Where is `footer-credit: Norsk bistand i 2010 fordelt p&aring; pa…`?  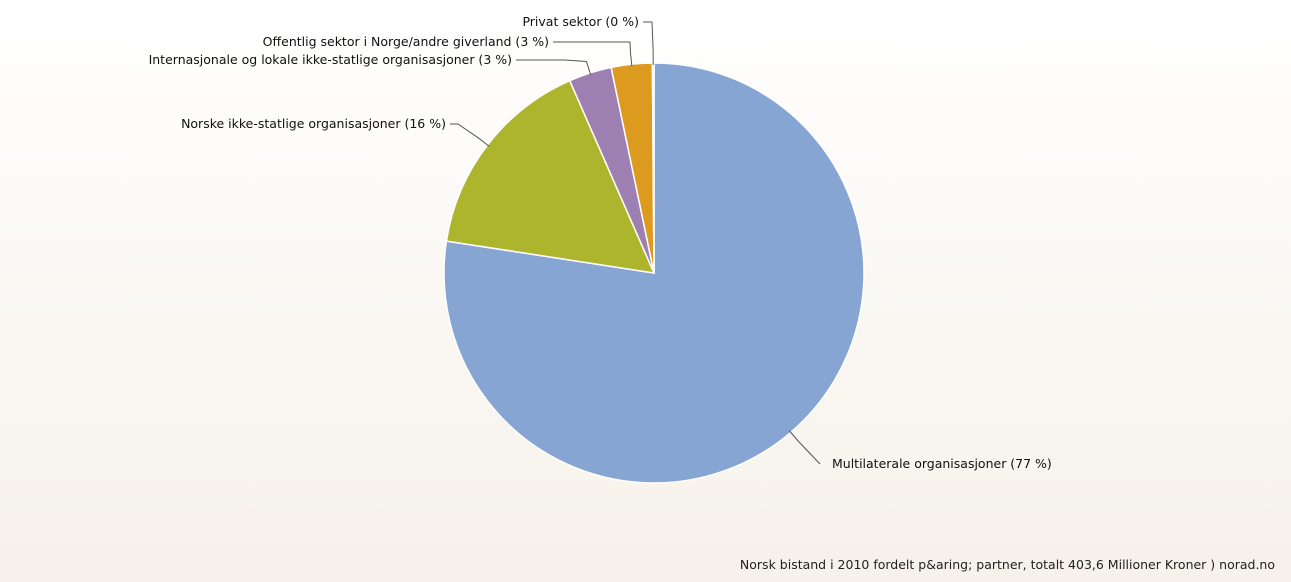 footer-credit: Norsk bistand i 2010 fordelt p&aring; pa… is located at coordinates (1007, 564).